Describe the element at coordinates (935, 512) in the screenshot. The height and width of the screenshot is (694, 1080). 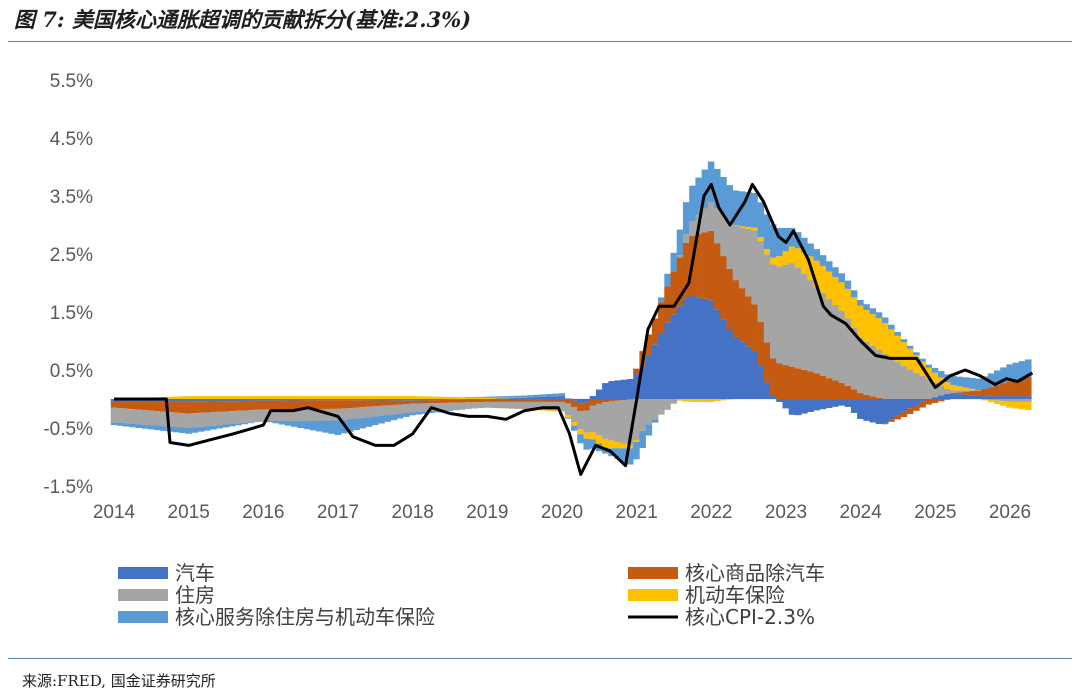
I see `x-tick-label: 2025` at that location.